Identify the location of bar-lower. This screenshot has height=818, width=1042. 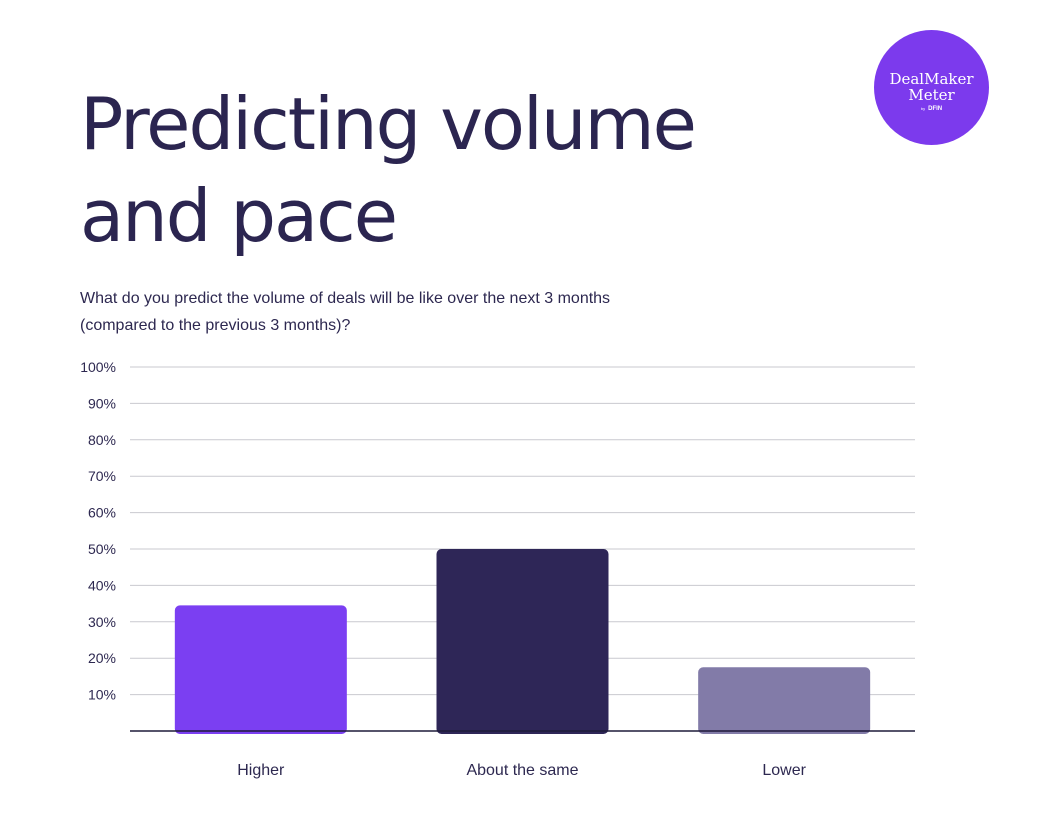
(784, 700).